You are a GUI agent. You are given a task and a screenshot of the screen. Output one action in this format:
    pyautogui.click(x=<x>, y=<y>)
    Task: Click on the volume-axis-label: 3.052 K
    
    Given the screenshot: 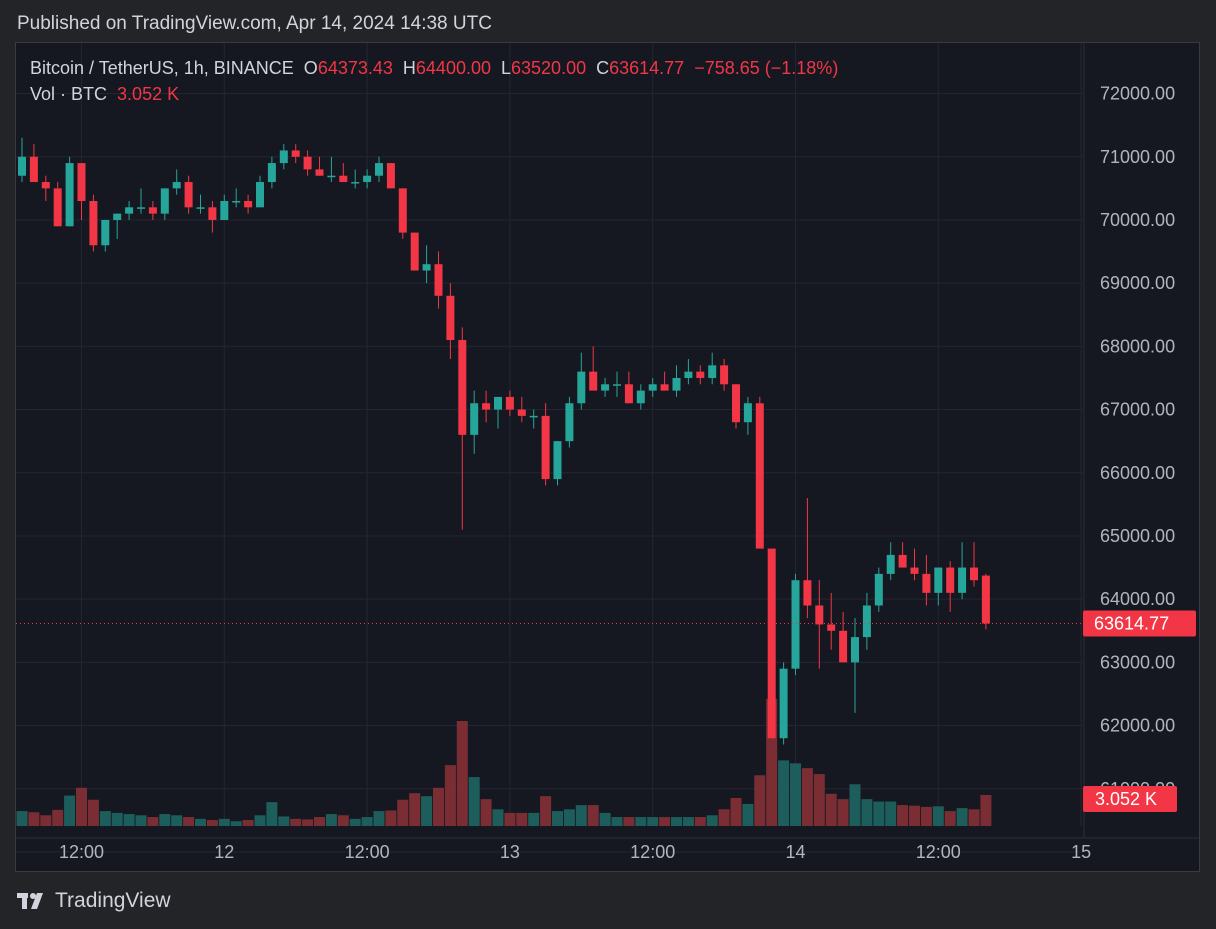 What is the action you would take?
    pyautogui.click(x=1126, y=799)
    